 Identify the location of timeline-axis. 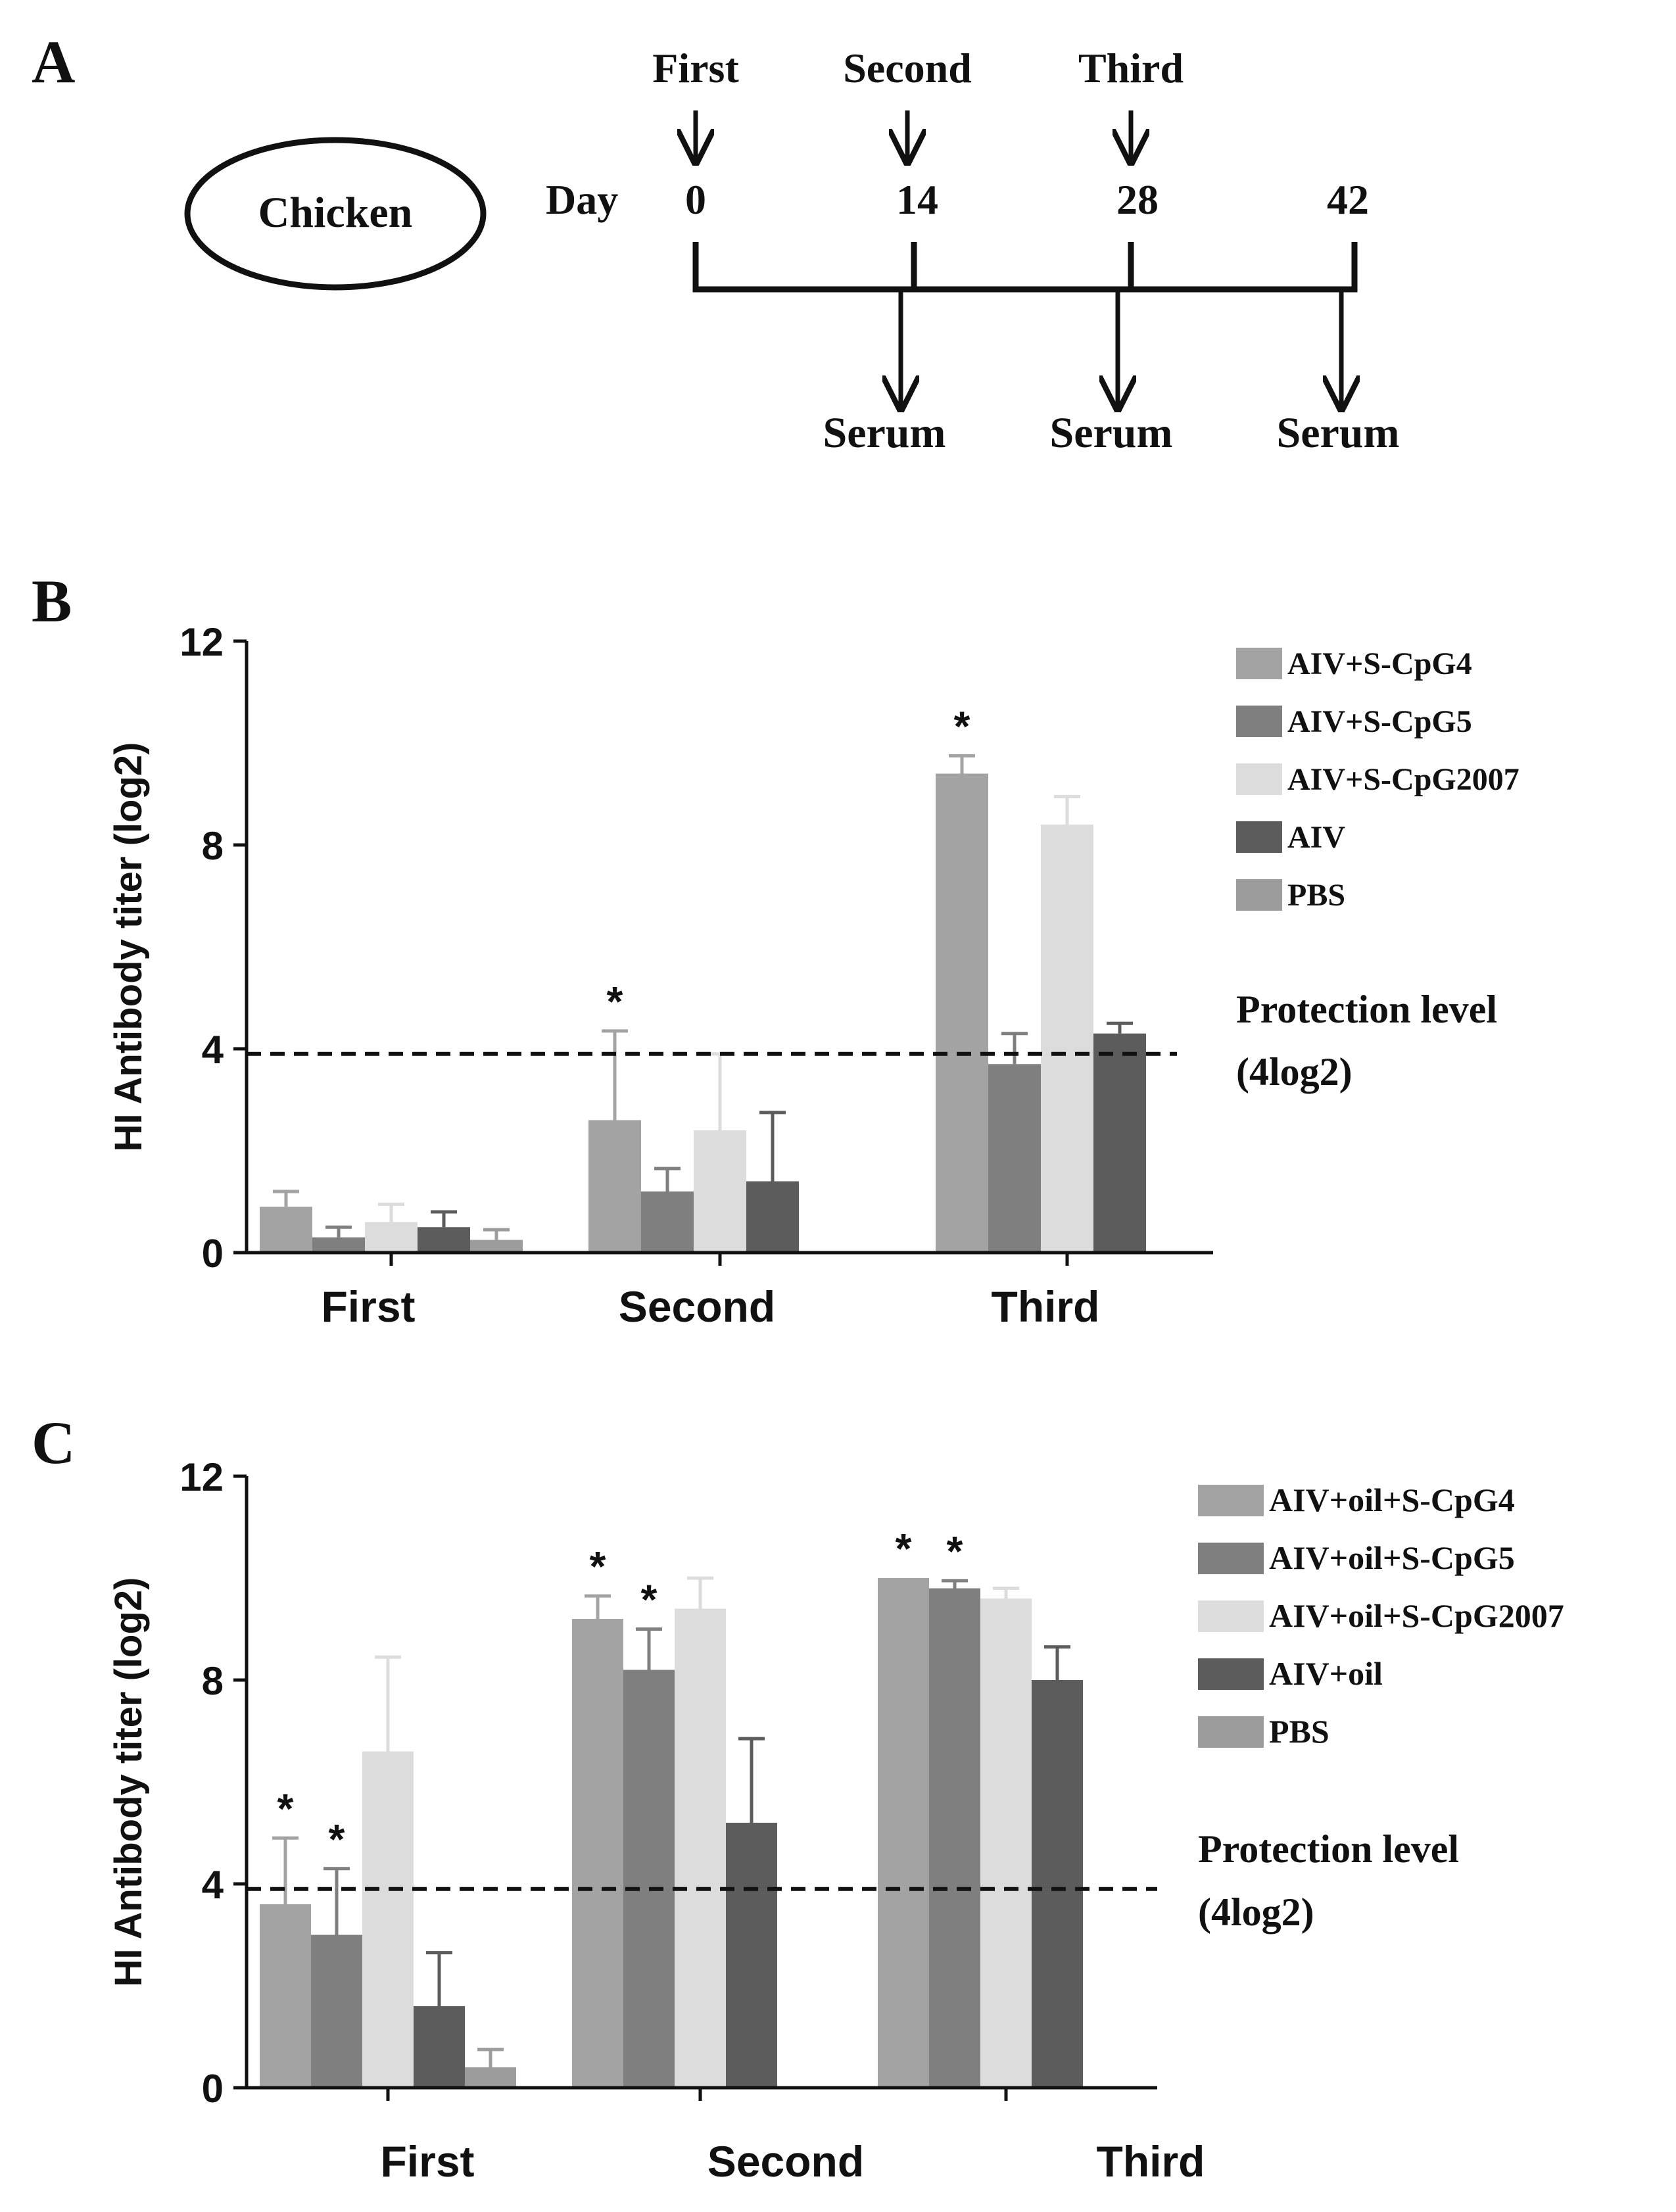
(1025, 267).